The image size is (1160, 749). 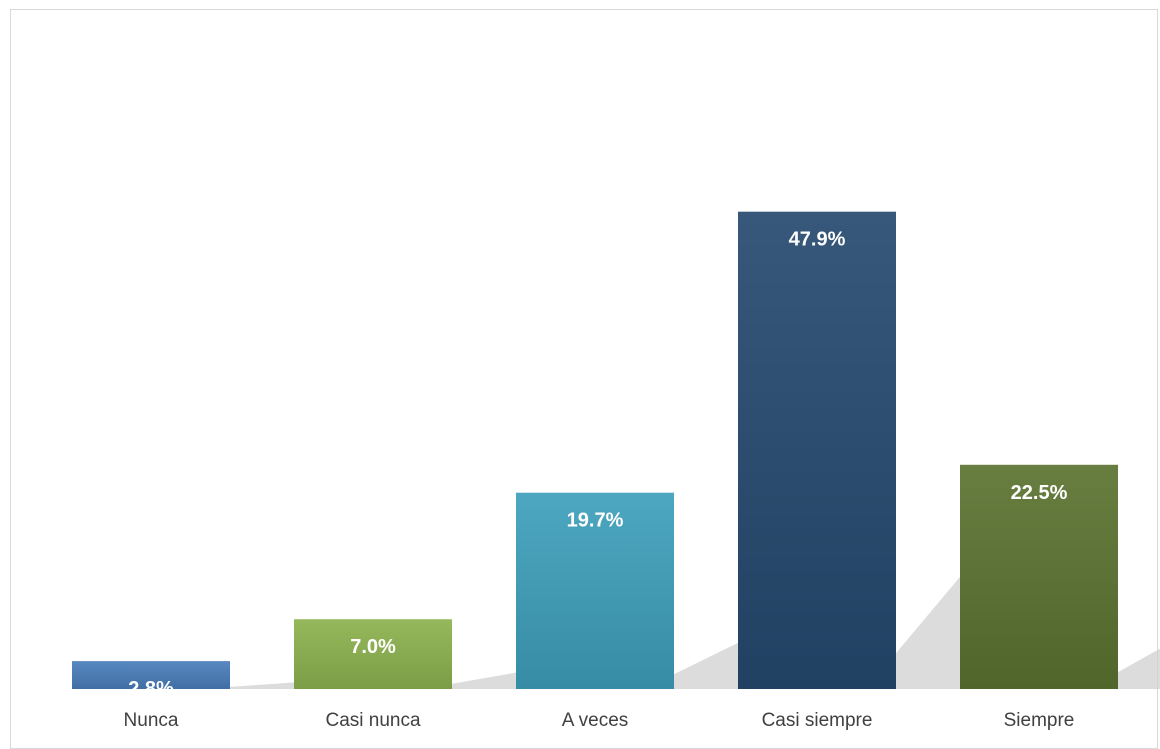 I want to click on bar-a-veces, so click(x=595, y=590).